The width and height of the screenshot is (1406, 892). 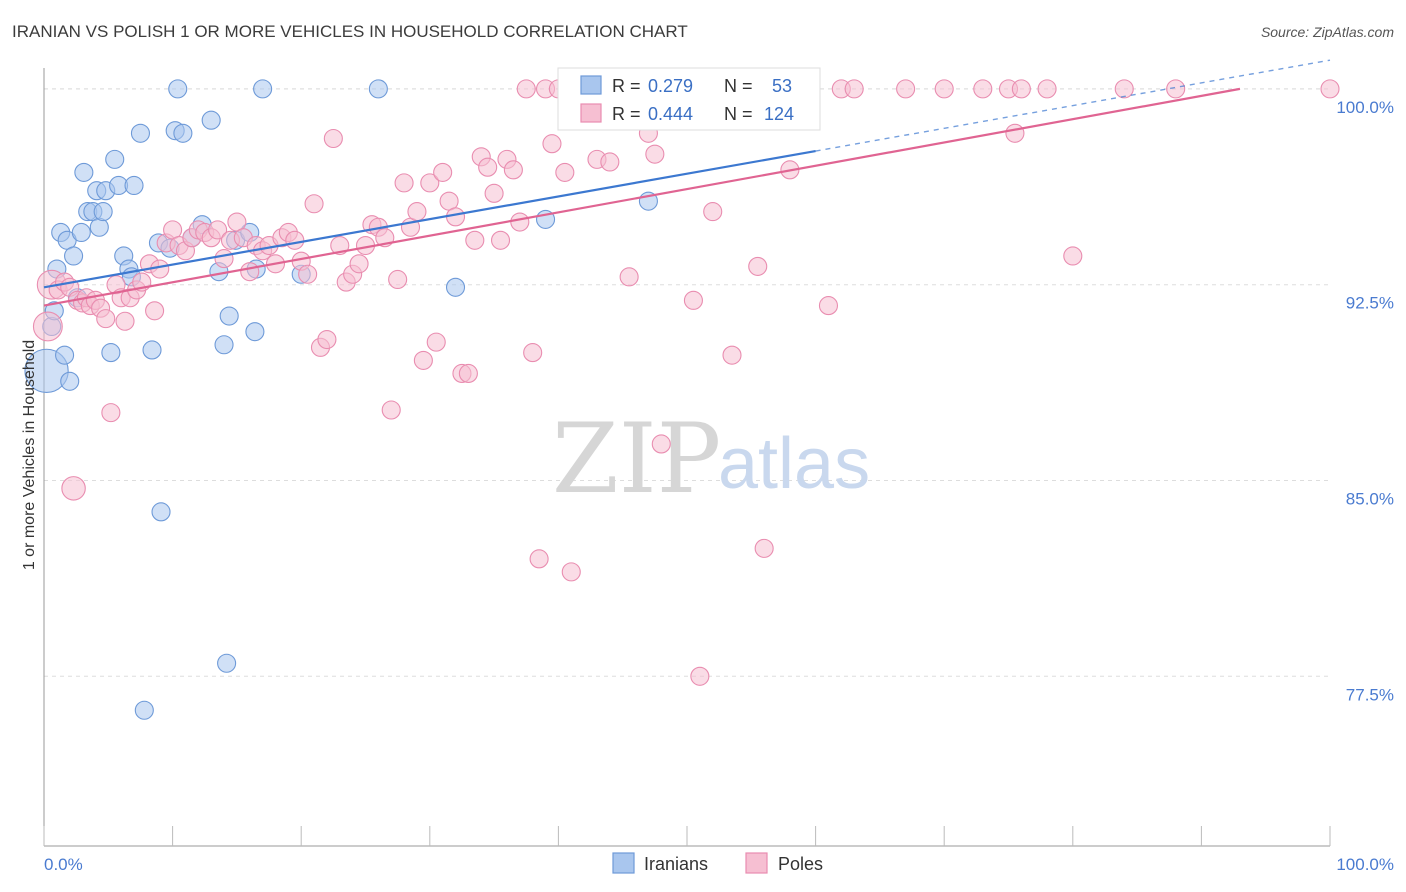 I want to click on legend-box: R = 0.279 N = 53 R = 0.444 N = 124, so click(x=689, y=99).